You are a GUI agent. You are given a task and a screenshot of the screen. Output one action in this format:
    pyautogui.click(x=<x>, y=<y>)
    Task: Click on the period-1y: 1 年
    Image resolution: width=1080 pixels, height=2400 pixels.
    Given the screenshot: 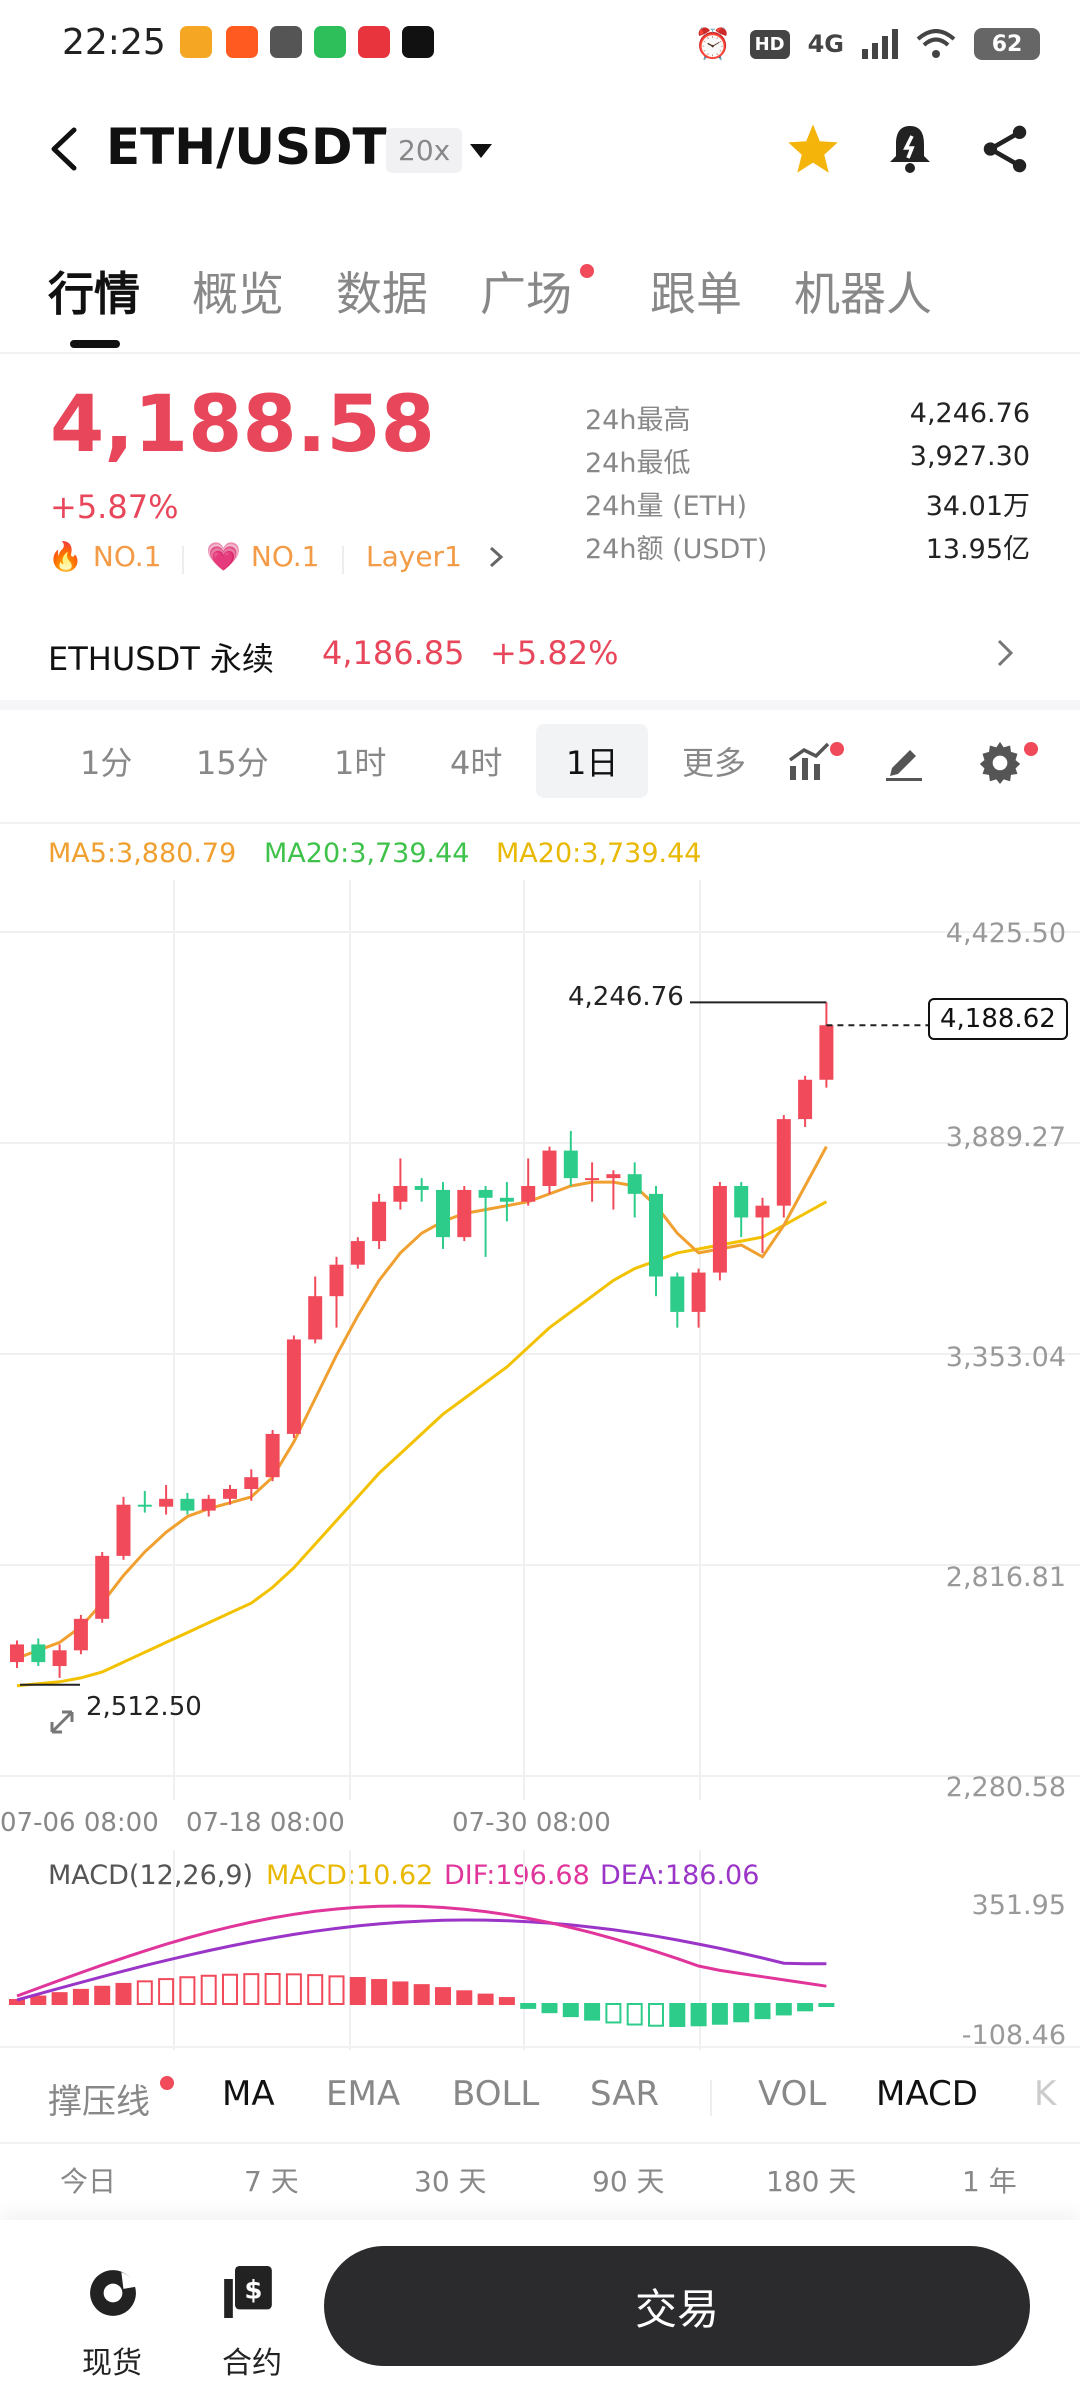 What is the action you would take?
    pyautogui.click(x=989, y=2181)
    